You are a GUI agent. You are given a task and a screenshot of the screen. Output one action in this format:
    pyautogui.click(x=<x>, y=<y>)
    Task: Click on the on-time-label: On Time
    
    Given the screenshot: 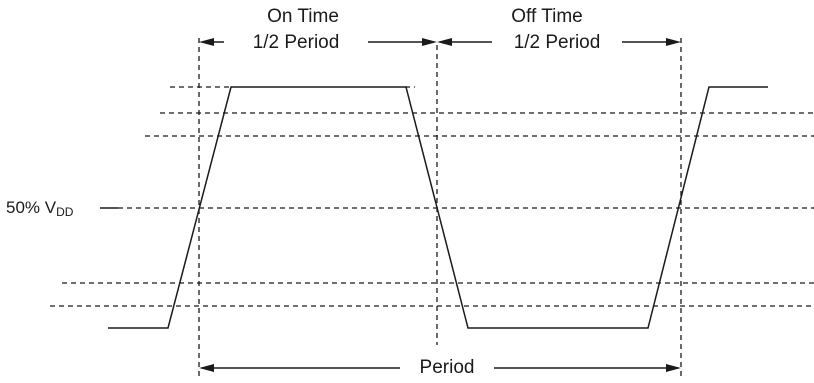 What is the action you would take?
    pyautogui.click(x=303, y=16)
    